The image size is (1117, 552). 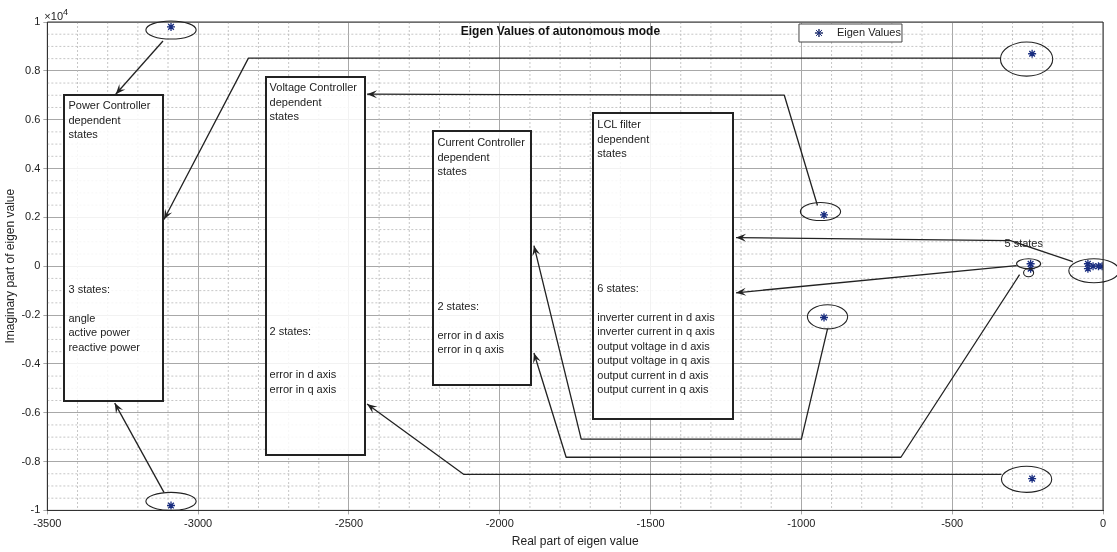 What do you see at coordinates (56, 15) in the screenshot?
I see `text: ×10$^{4}$` at bounding box center [56, 15].